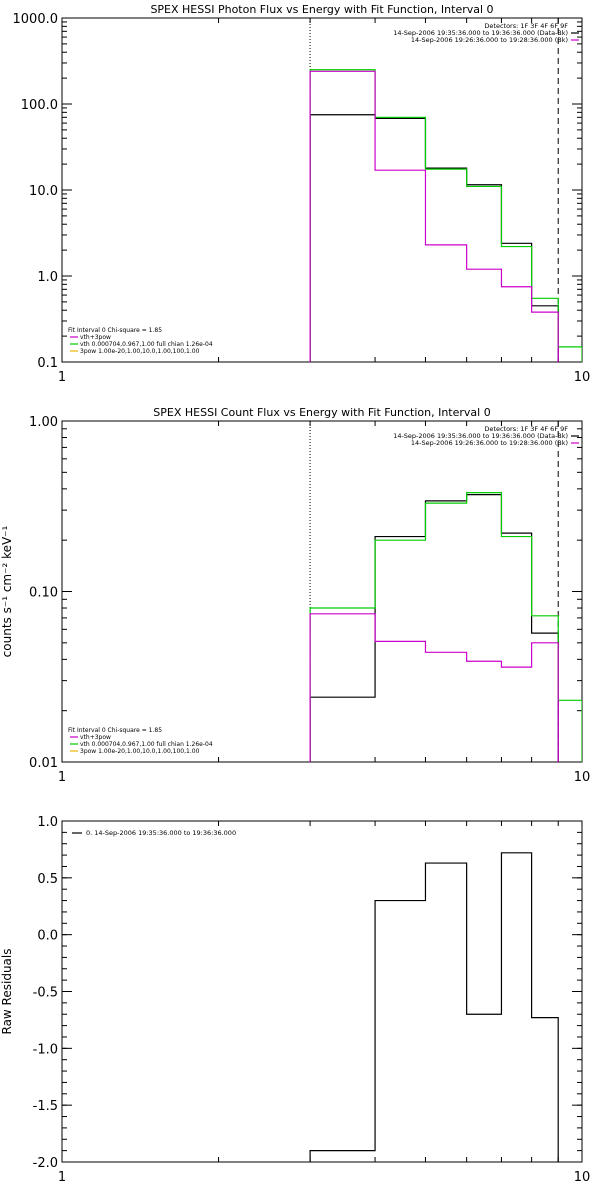 Image resolution: width=600 pixels, height=1200 pixels. I want to click on y-tick-label: 0.01, so click(43, 763).